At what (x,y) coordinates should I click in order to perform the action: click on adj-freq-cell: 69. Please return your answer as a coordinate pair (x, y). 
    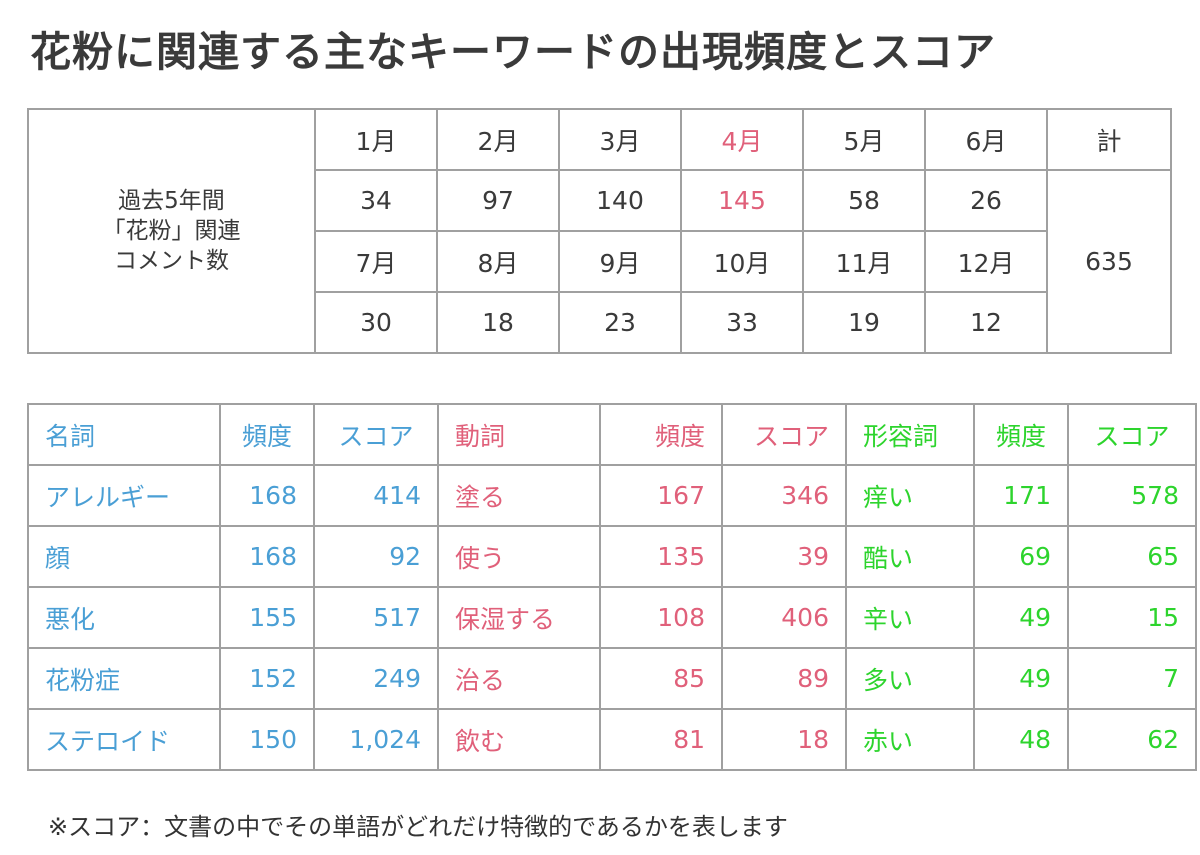
    Looking at the image, I should click on (1021, 556).